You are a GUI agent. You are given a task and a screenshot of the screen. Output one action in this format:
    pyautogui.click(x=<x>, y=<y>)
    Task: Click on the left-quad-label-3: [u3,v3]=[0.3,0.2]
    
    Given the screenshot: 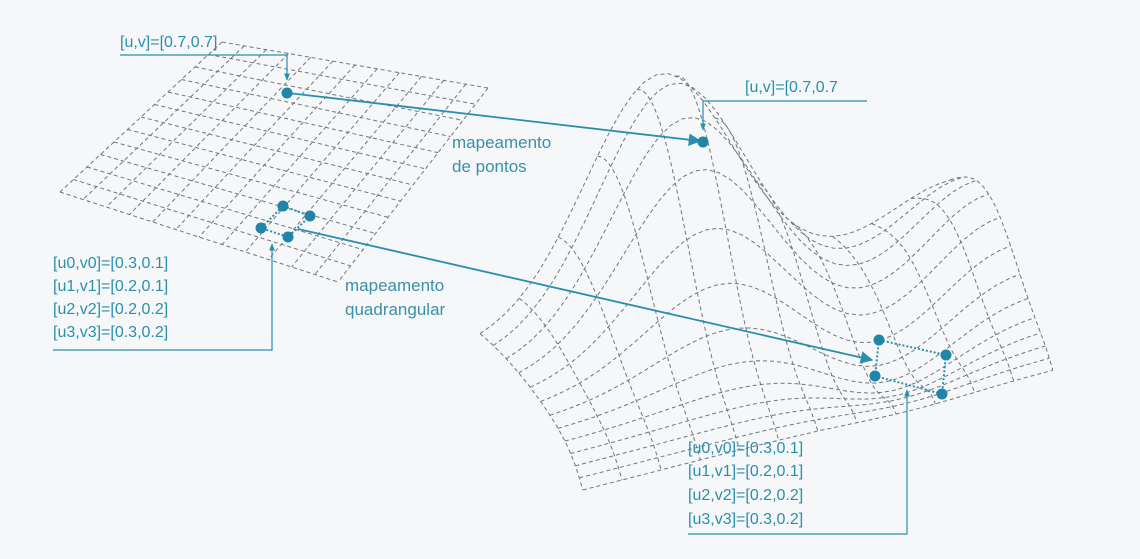 What is the action you would take?
    pyautogui.click(x=110, y=332)
    